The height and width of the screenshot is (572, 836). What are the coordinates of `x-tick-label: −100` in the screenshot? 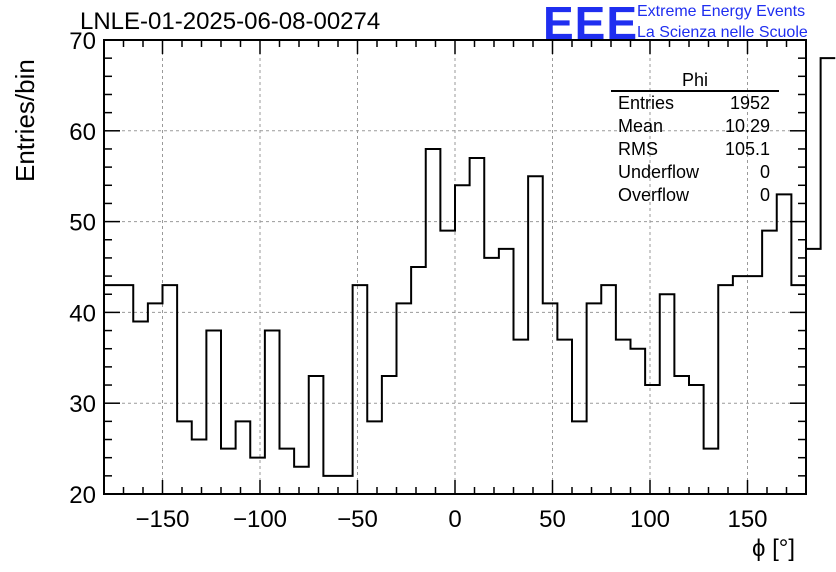 It's located at (260, 519).